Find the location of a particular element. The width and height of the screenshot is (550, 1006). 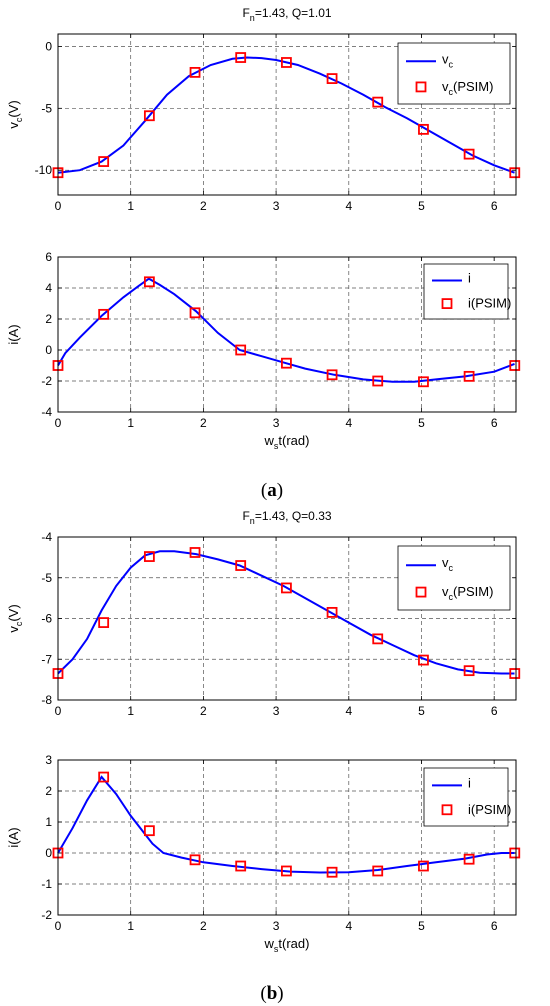

x-tick-label: 2 is located at coordinates (203, 423).